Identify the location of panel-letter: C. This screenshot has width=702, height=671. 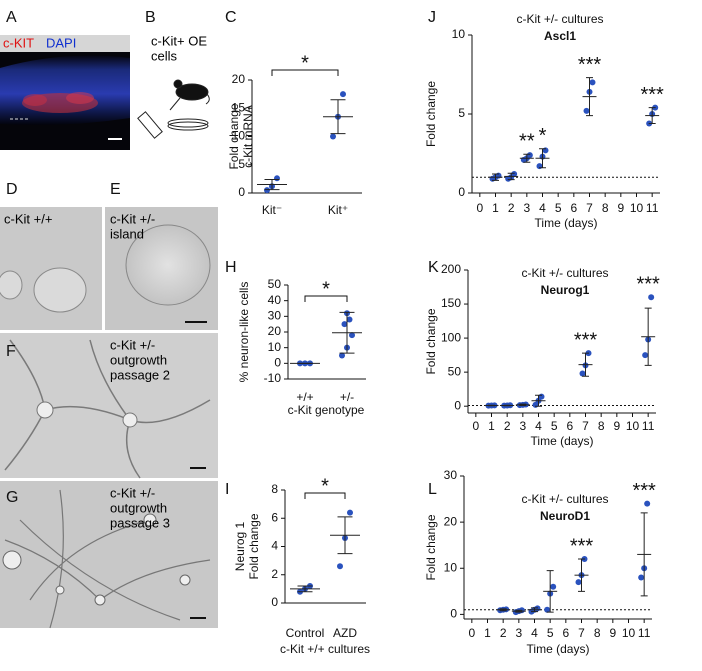
(231, 17).